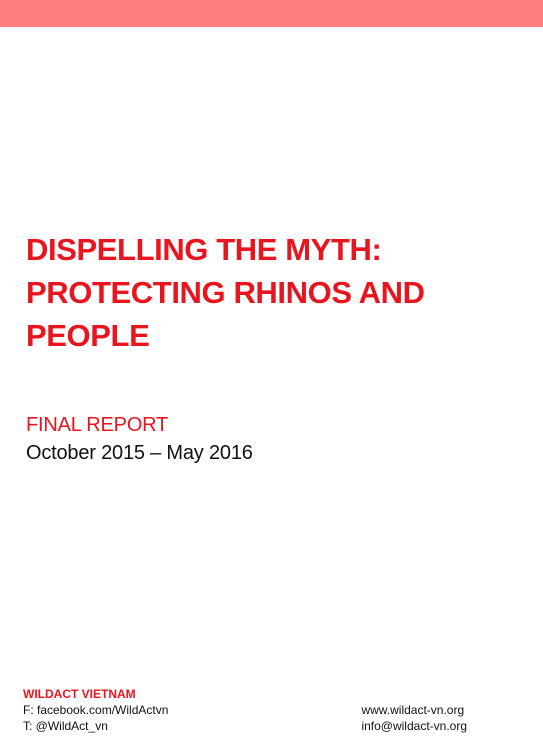  What do you see at coordinates (97, 425) in the screenshot?
I see `report-type-label: FINAL REPORT` at bounding box center [97, 425].